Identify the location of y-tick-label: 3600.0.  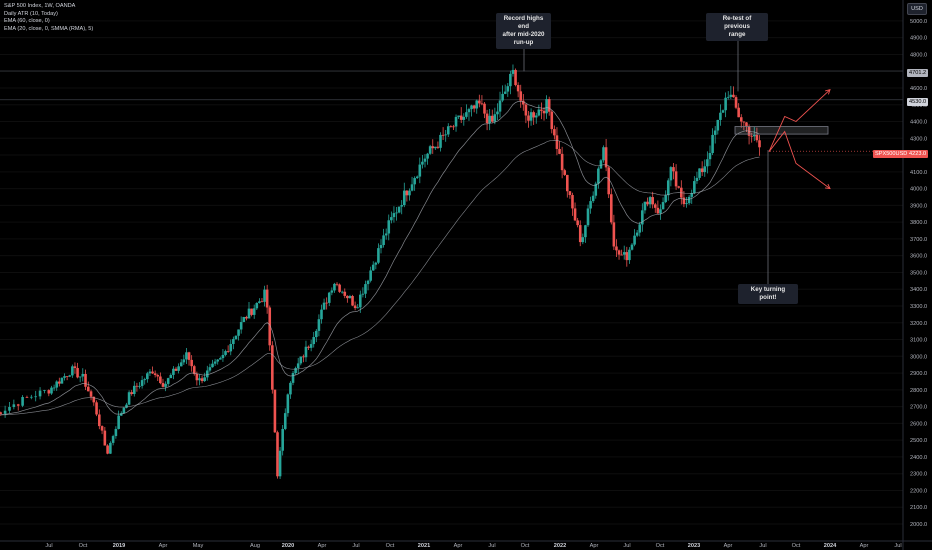
(918, 257).